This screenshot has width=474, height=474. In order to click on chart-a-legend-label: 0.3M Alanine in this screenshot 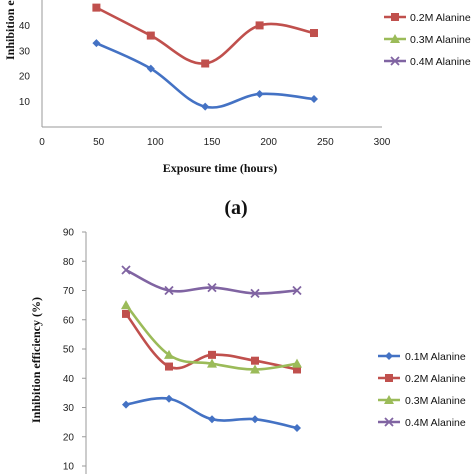, I will do `click(440, 40)`.